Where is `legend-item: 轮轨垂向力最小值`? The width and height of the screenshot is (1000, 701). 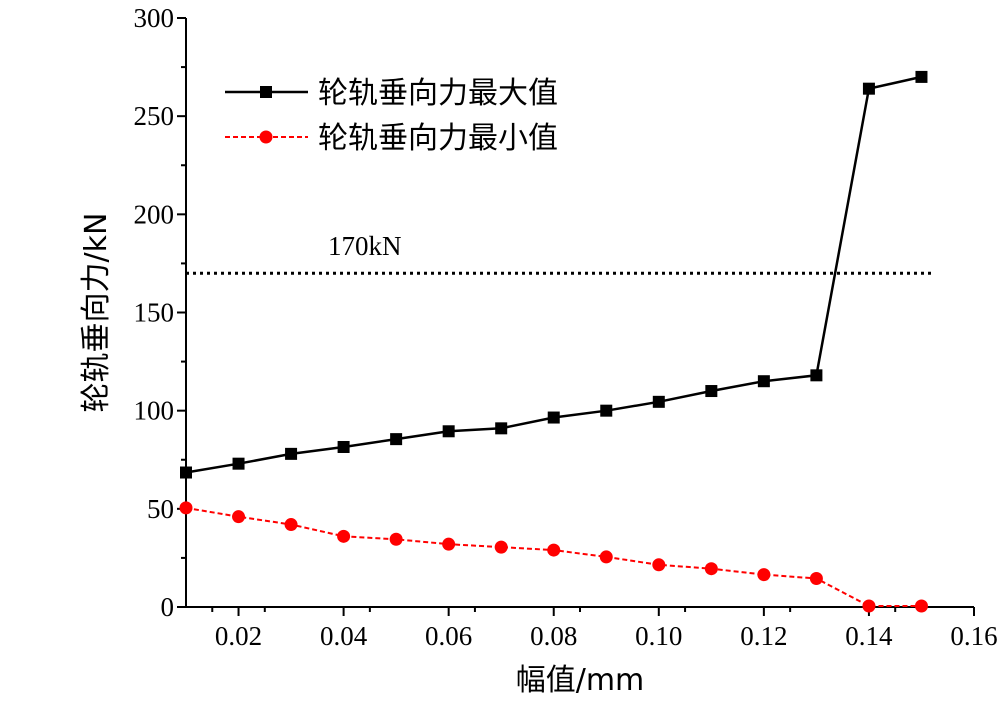 legend-item: 轮轨垂向力最小值 is located at coordinates (391, 138).